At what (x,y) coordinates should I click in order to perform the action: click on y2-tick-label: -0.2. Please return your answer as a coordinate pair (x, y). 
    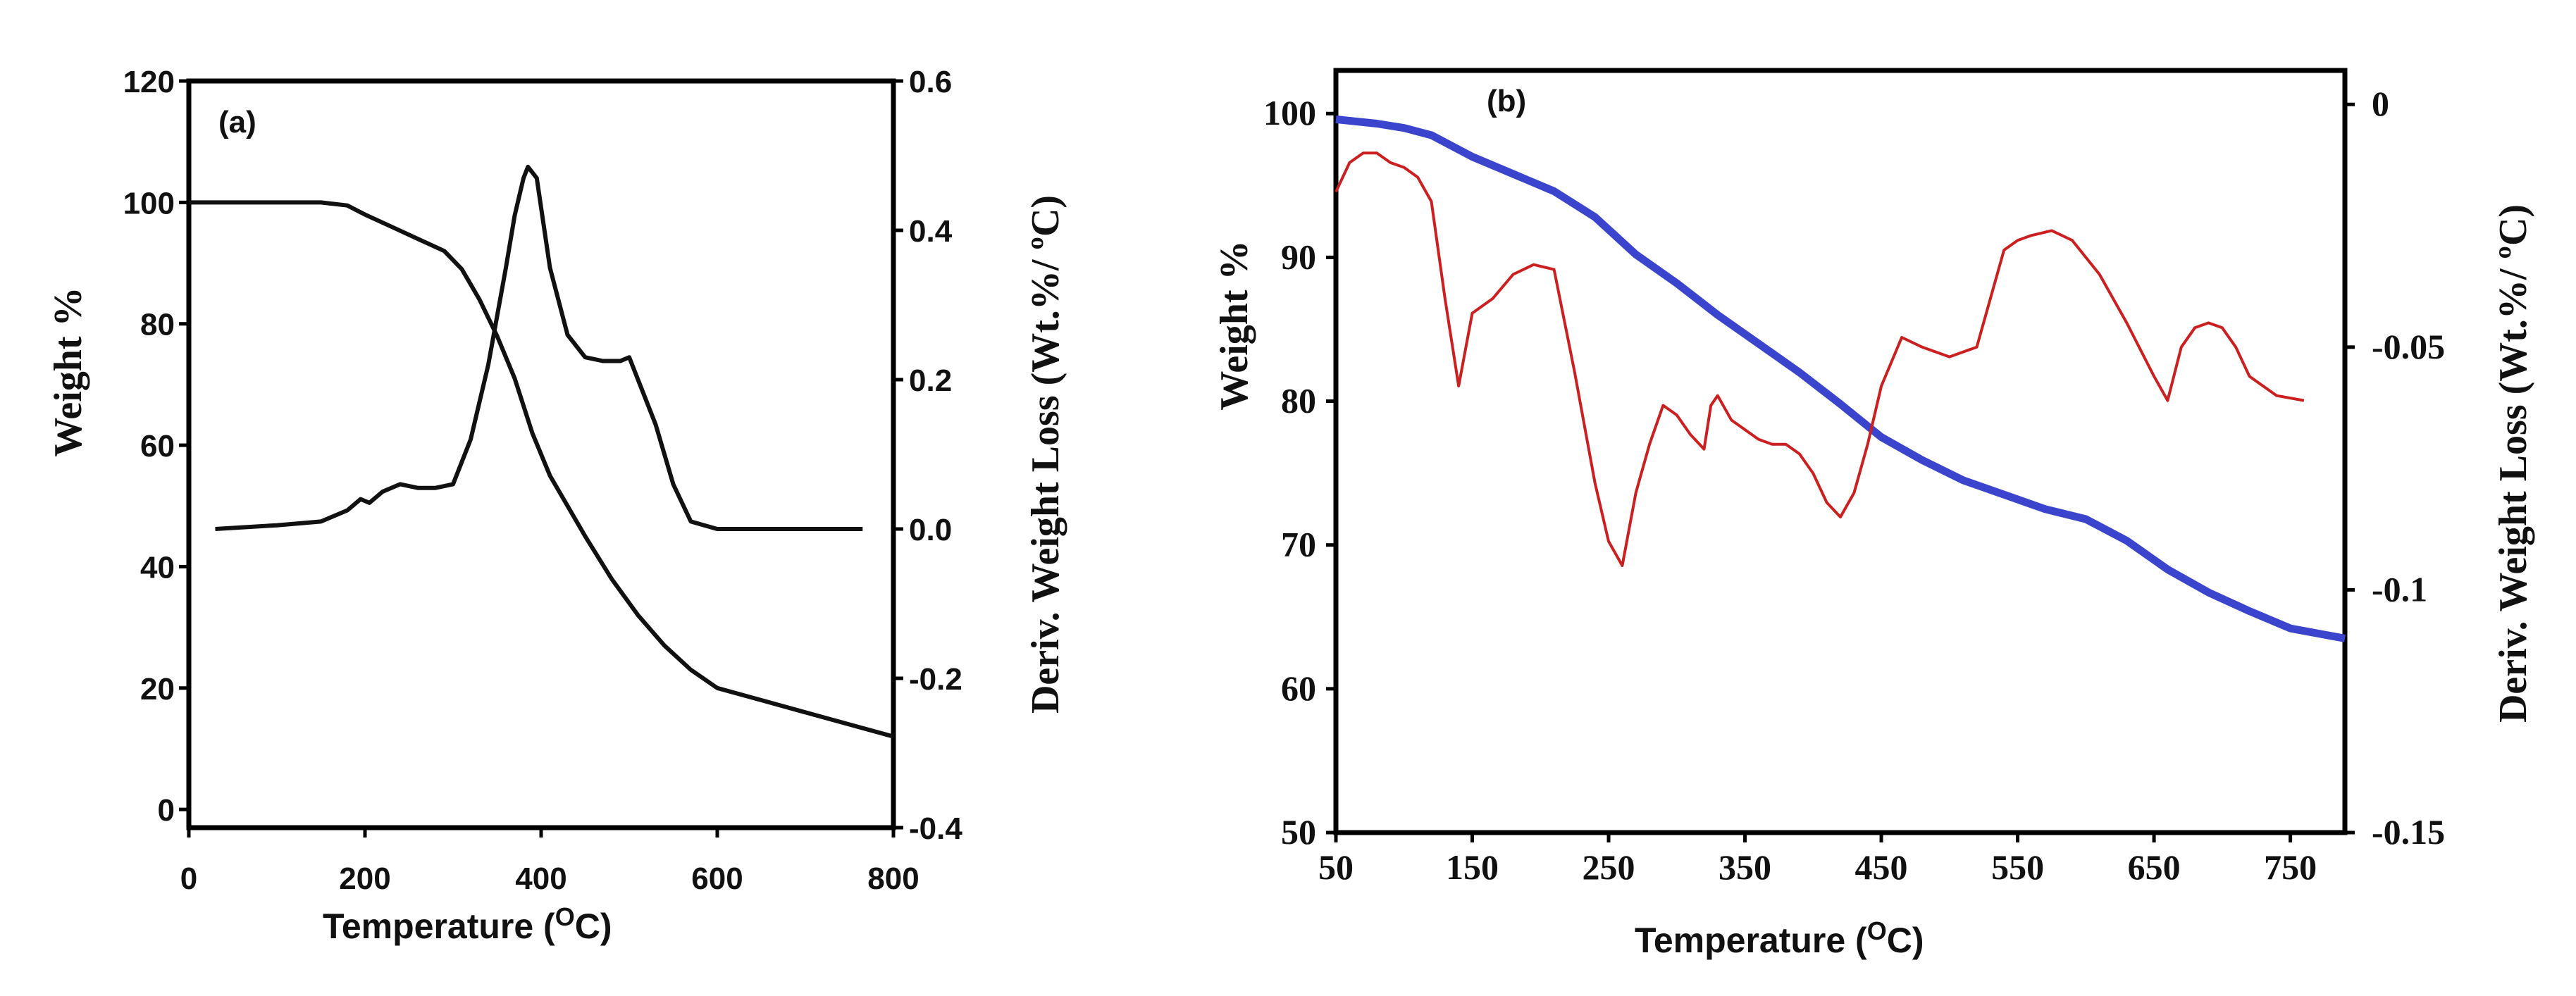
    Looking at the image, I should click on (935, 679).